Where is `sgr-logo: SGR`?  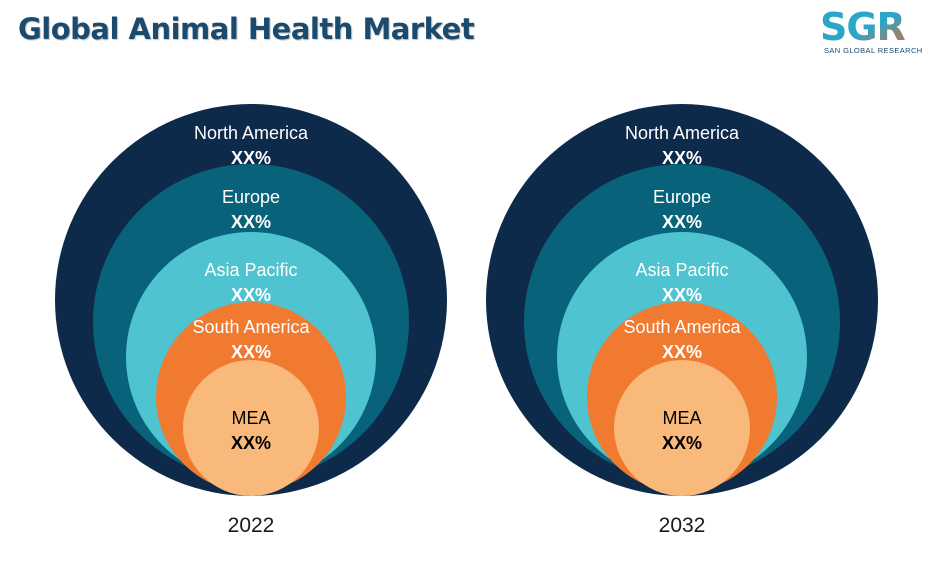
sgr-logo: SGR is located at coordinates (863, 27).